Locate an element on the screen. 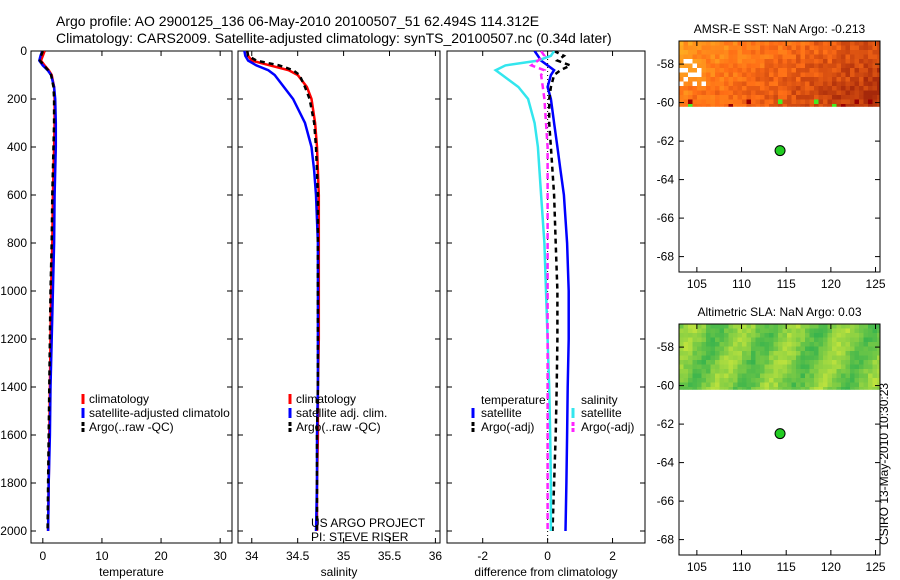 Image resolution: width=900 pixels, height=580 pixels. series-line-climatology is located at coordinates (283, 291).